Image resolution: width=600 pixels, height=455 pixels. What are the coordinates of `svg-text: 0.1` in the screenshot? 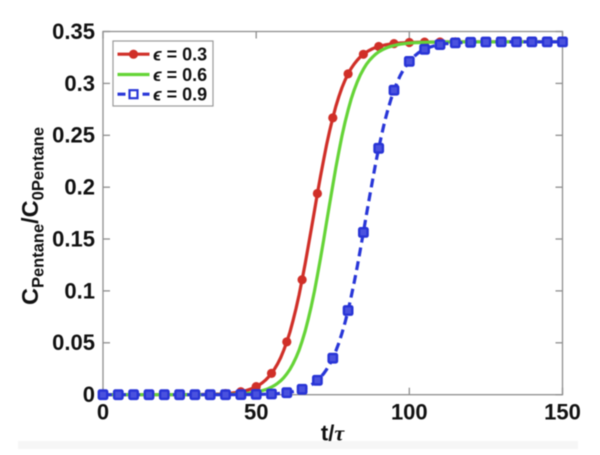 It's located at (79, 290).